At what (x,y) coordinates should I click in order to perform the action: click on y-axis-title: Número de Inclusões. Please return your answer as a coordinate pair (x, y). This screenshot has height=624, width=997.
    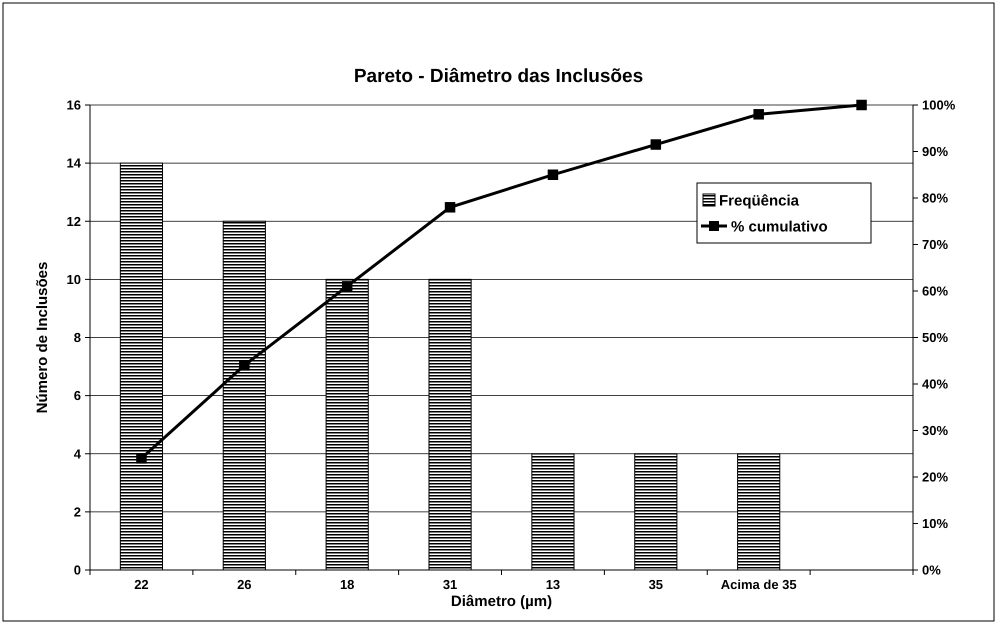
    Looking at the image, I should click on (42, 338).